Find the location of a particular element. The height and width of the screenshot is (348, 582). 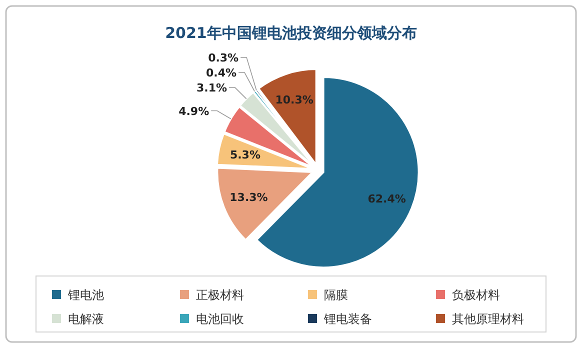

legend-label: 其他原理材料 is located at coordinates (488, 319).